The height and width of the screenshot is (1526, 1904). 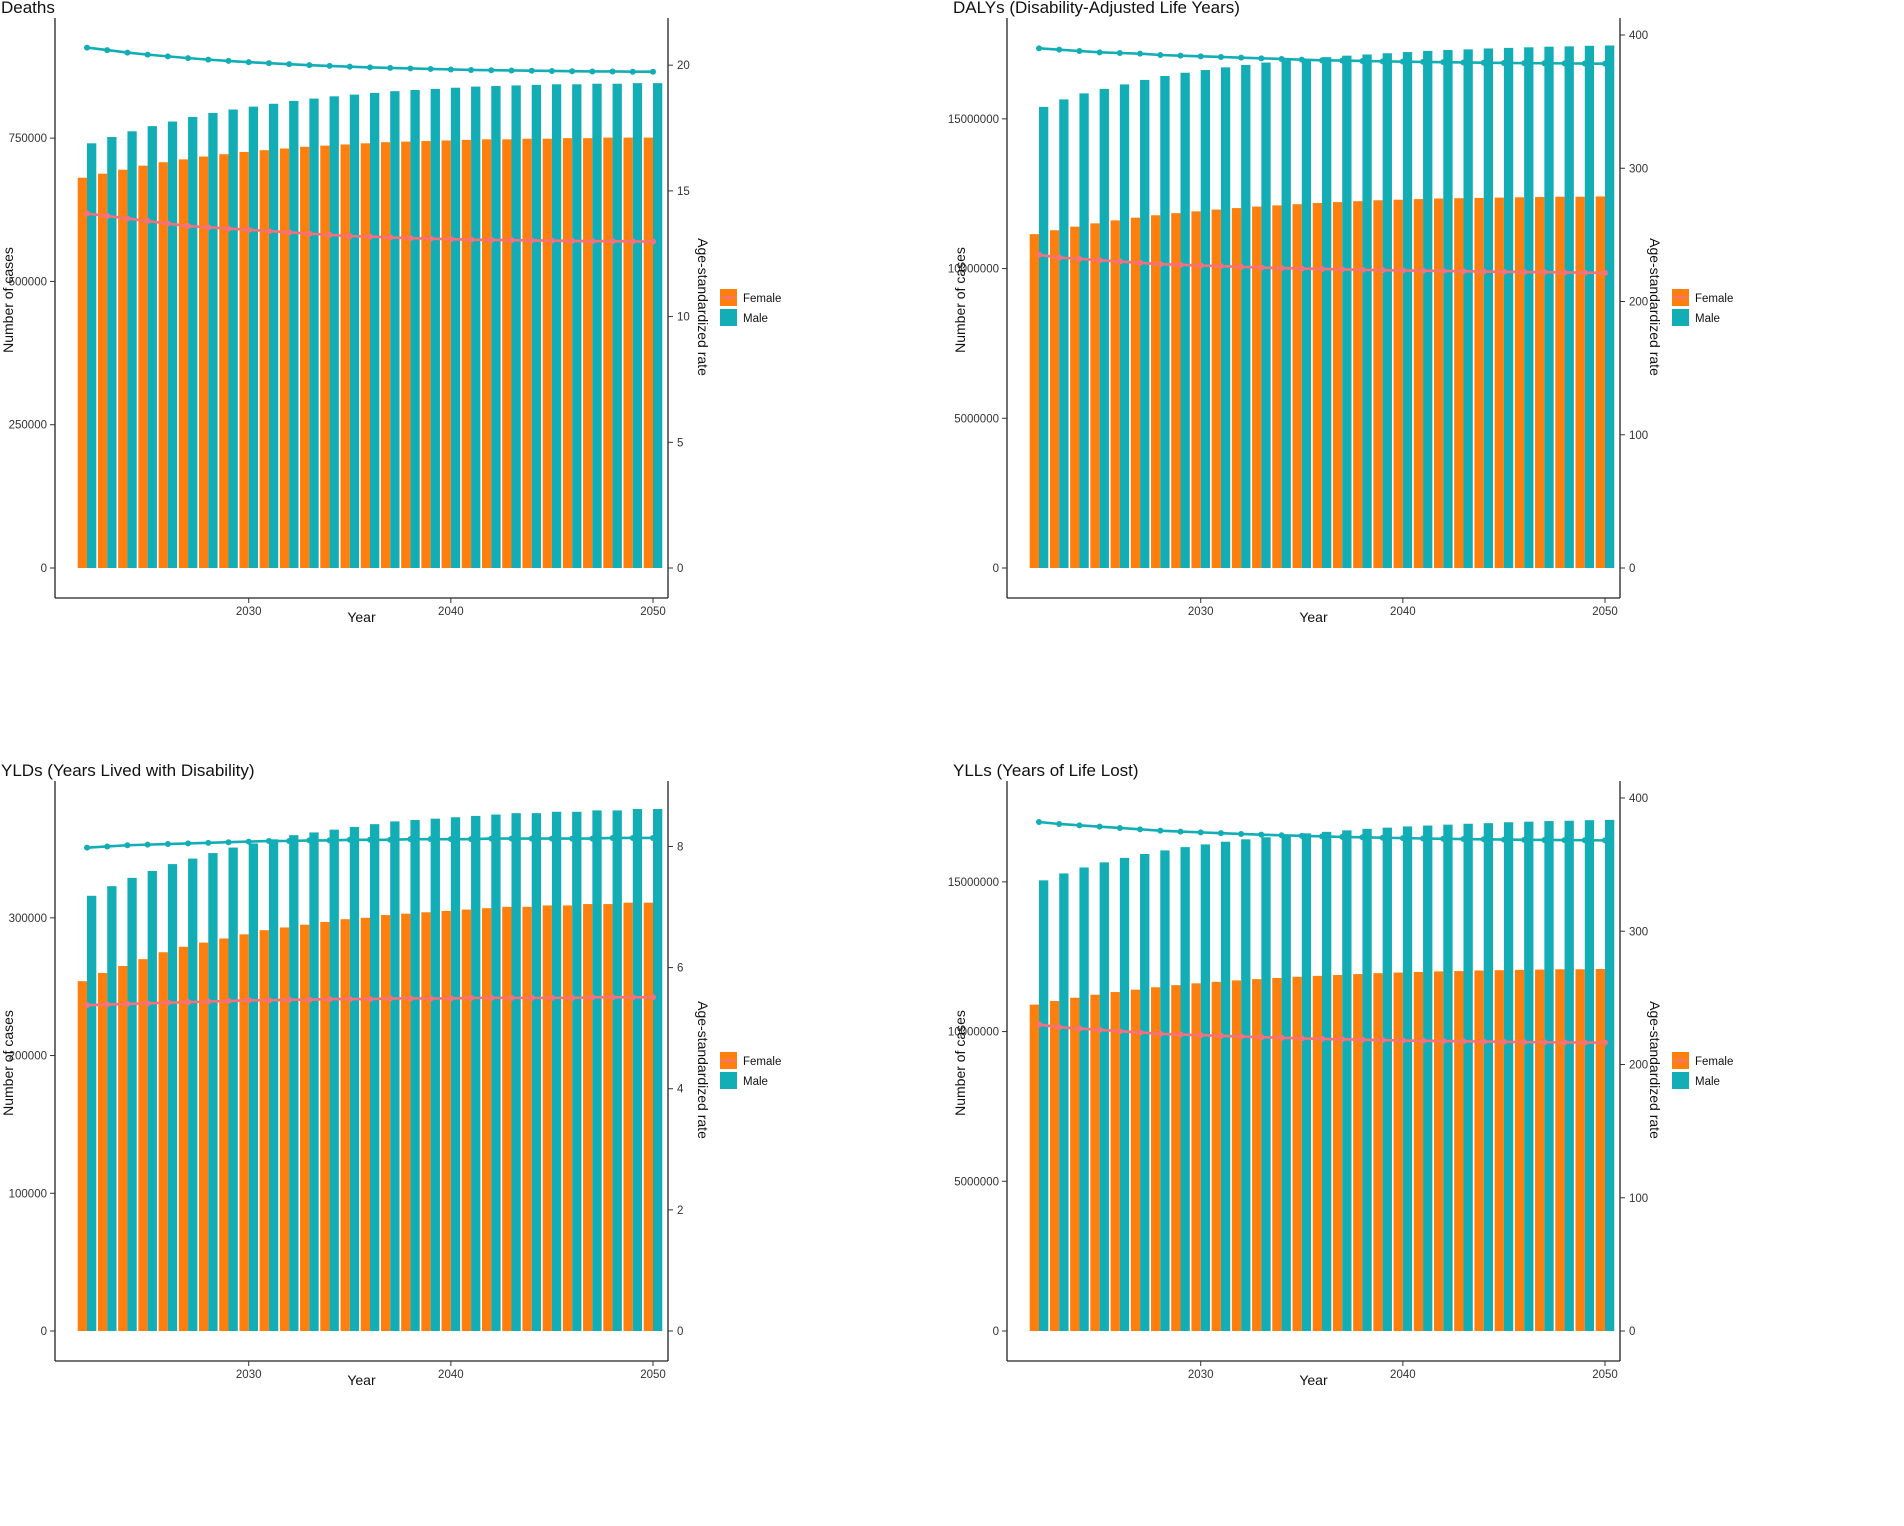 What do you see at coordinates (1046, 770) in the screenshot?
I see `chart-title: YLLs (Years of Life Lost)` at bounding box center [1046, 770].